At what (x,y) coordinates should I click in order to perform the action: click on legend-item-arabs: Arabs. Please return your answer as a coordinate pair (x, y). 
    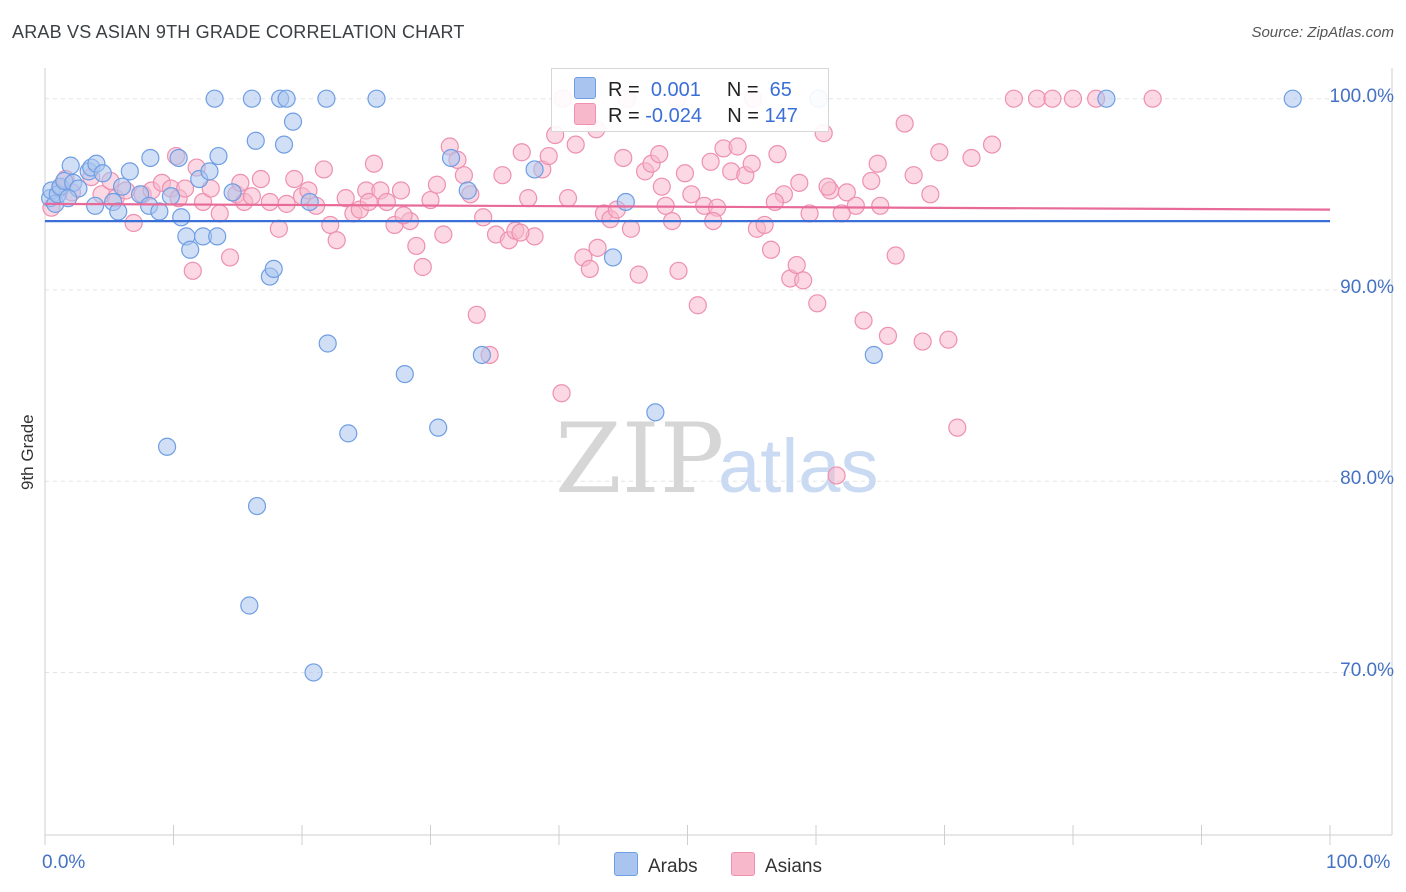
    Looking at the image, I should click on (656, 865).